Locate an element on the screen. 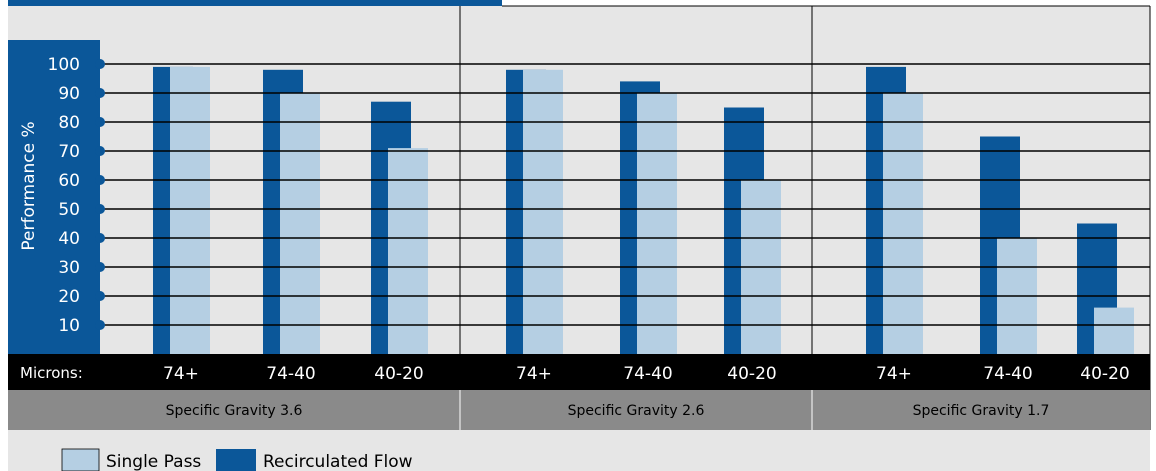 This screenshot has width=1156, height=471. bar-single-pass-3-74+ is located at coordinates (903, 223).